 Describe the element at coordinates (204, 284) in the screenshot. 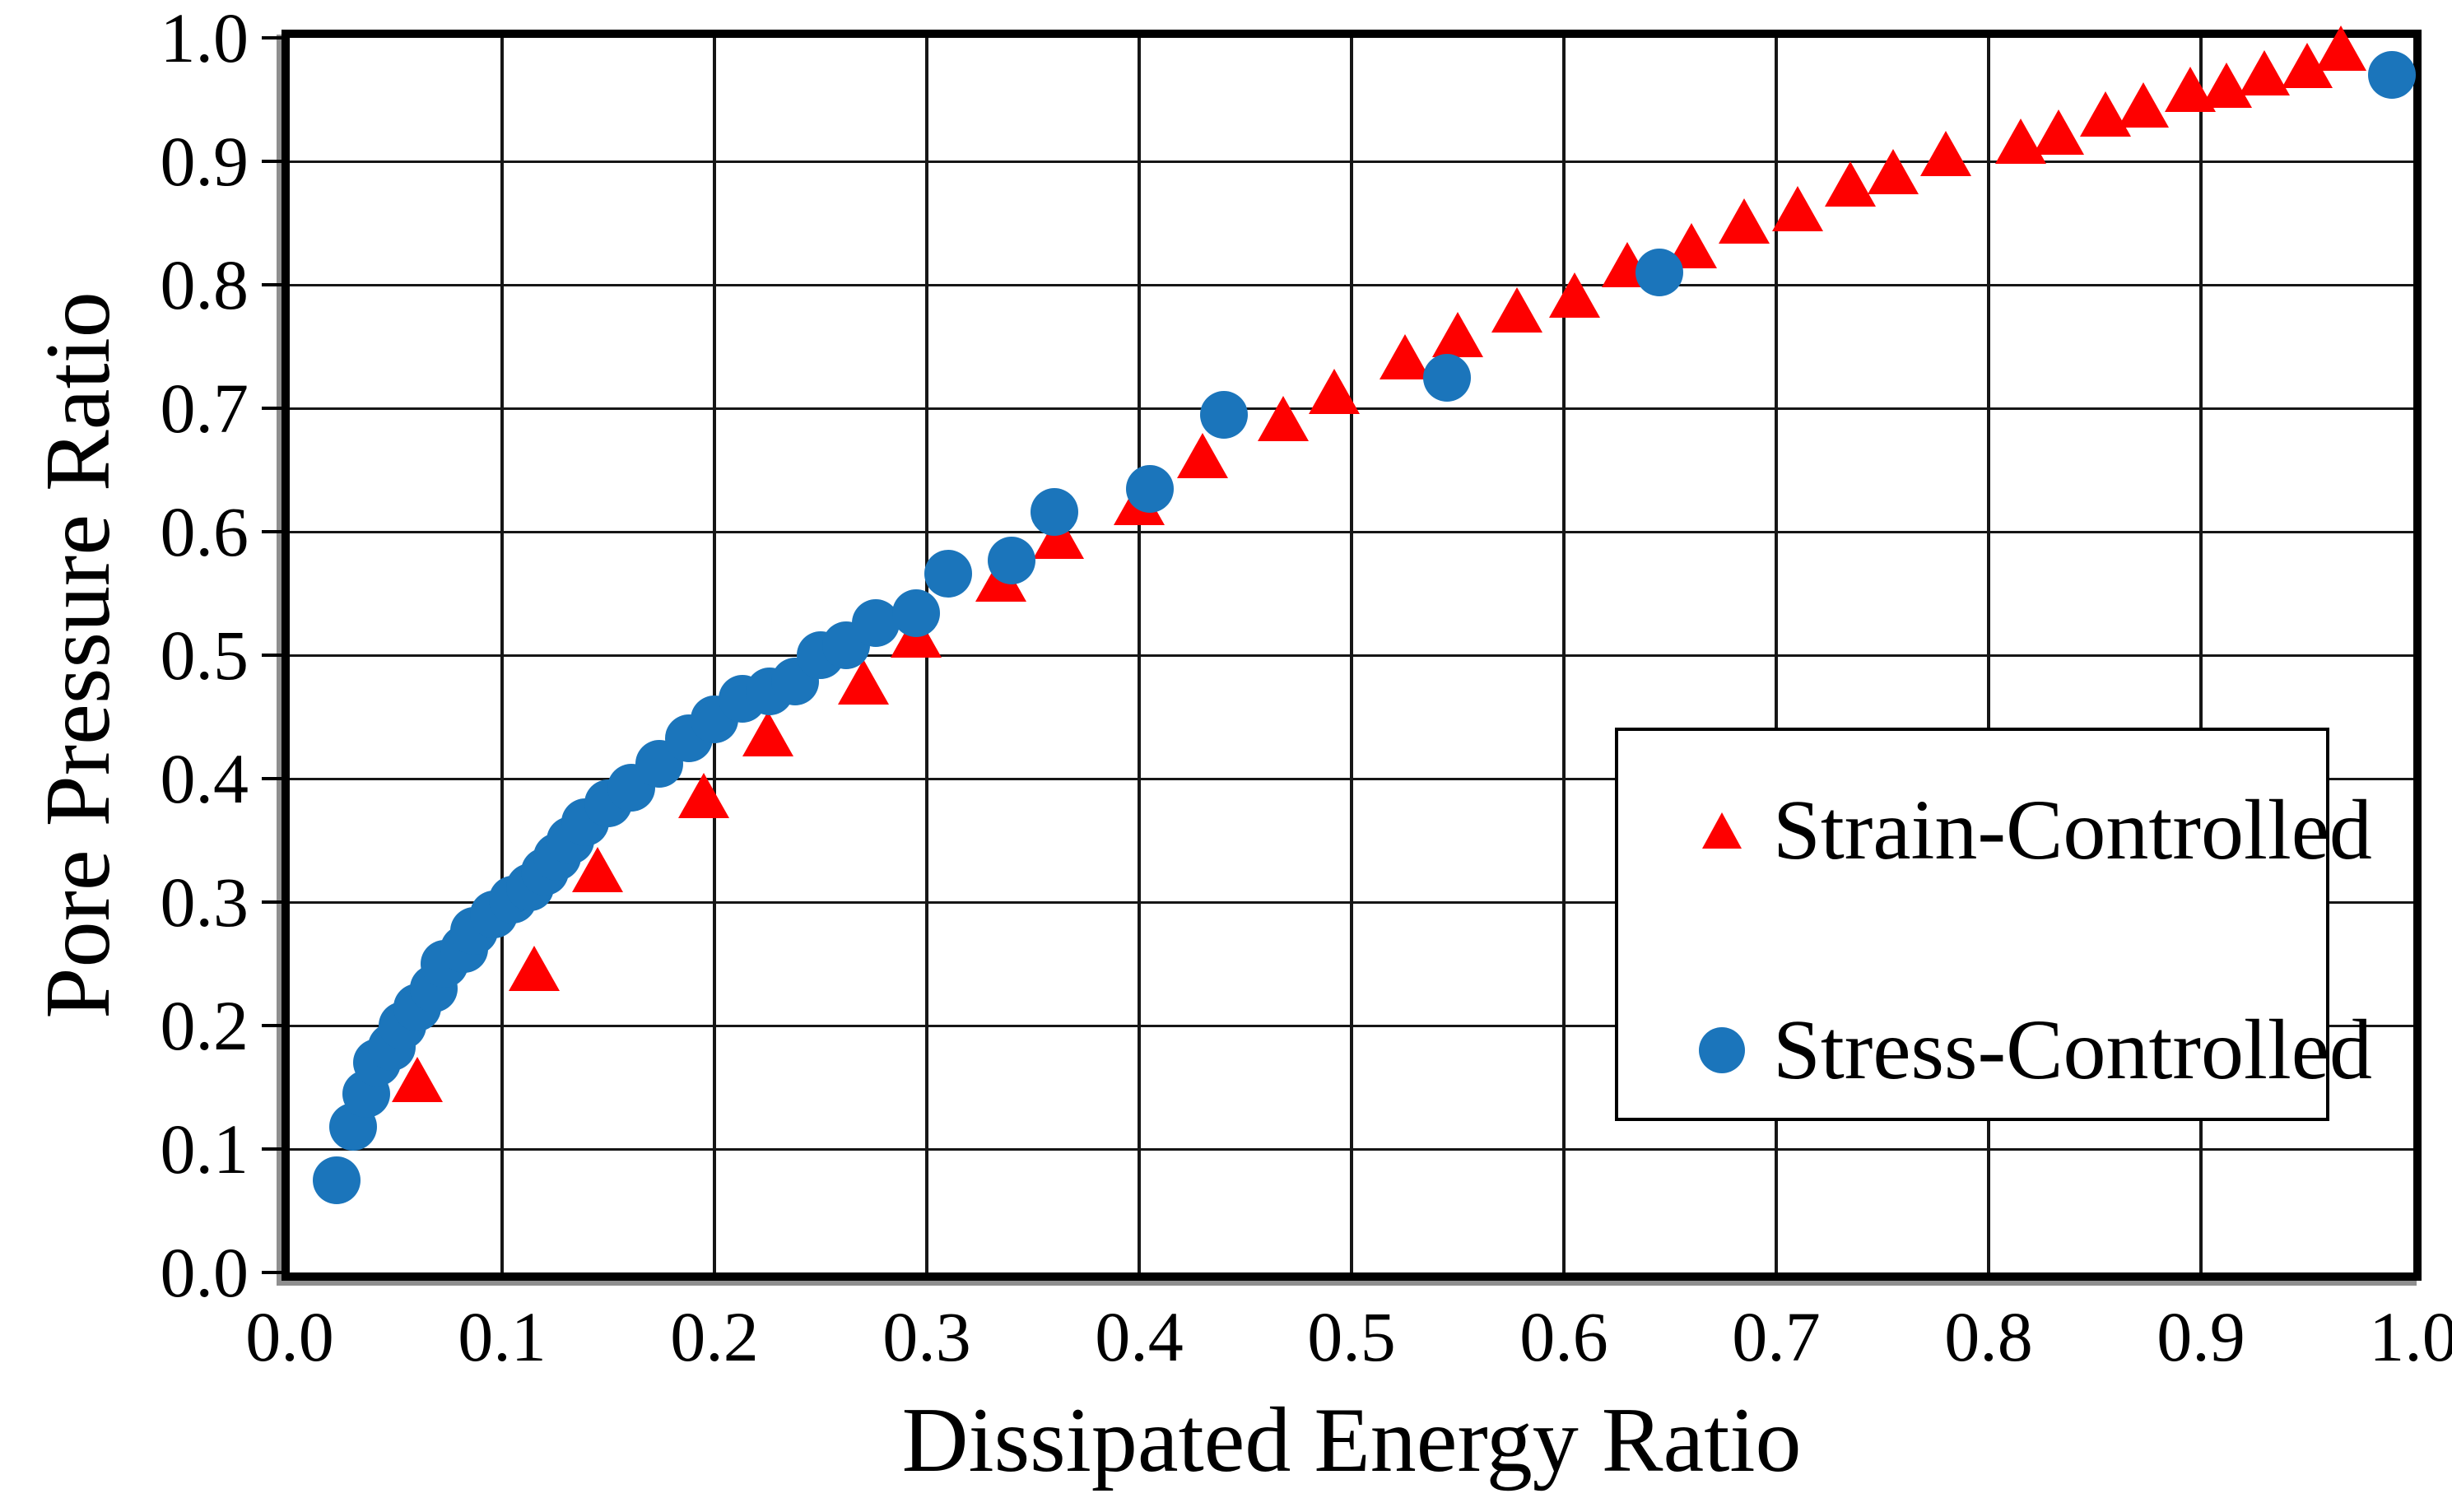

I see `y-tick-label: 0.8` at that location.